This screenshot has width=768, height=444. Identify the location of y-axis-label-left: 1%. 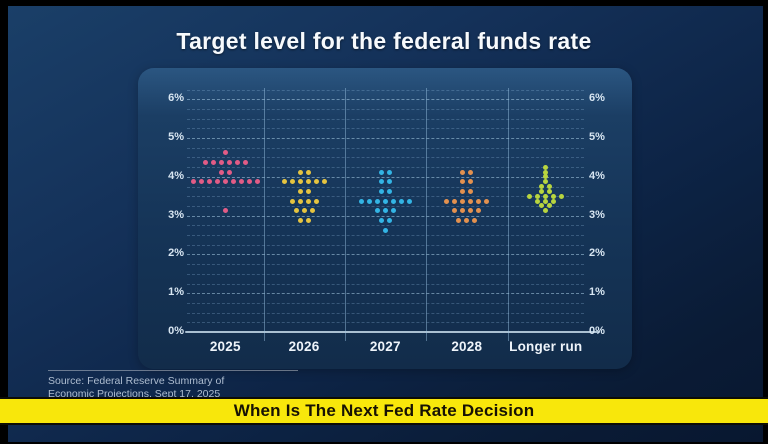
(176, 292).